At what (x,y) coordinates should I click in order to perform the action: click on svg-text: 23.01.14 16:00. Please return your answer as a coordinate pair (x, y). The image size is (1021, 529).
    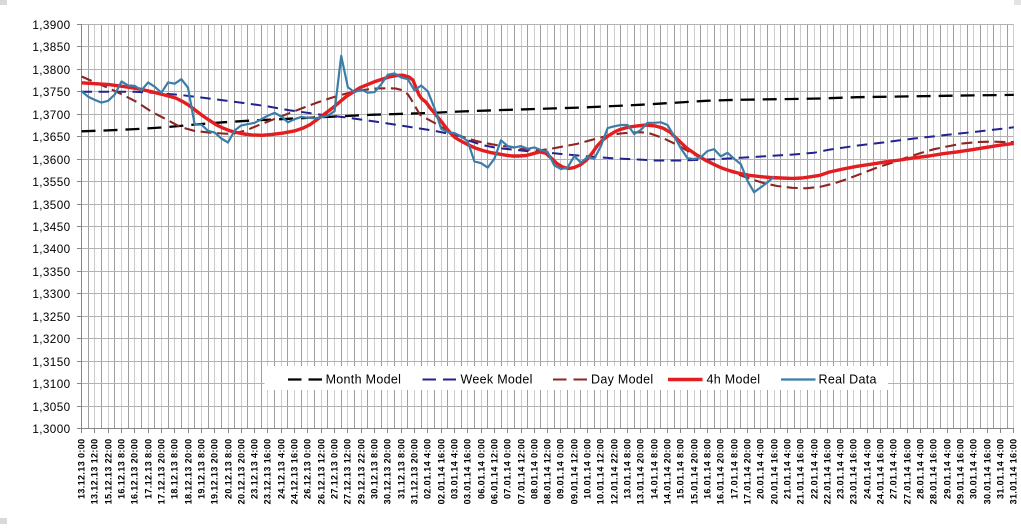
    Looking at the image, I should click on (854, 472).